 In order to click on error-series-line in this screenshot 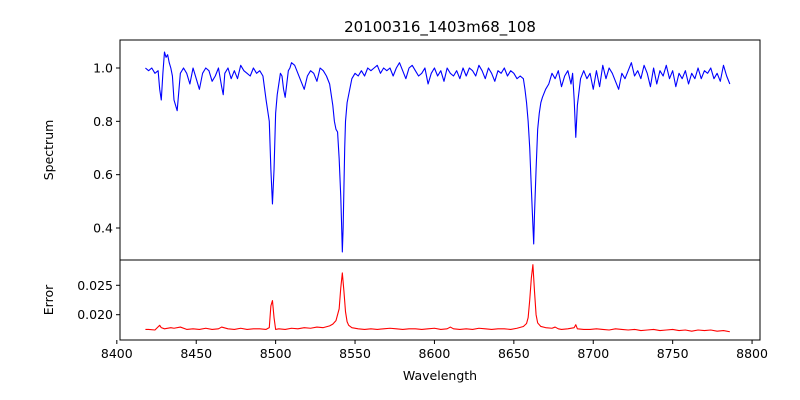, I will do `click(437, 298)`.